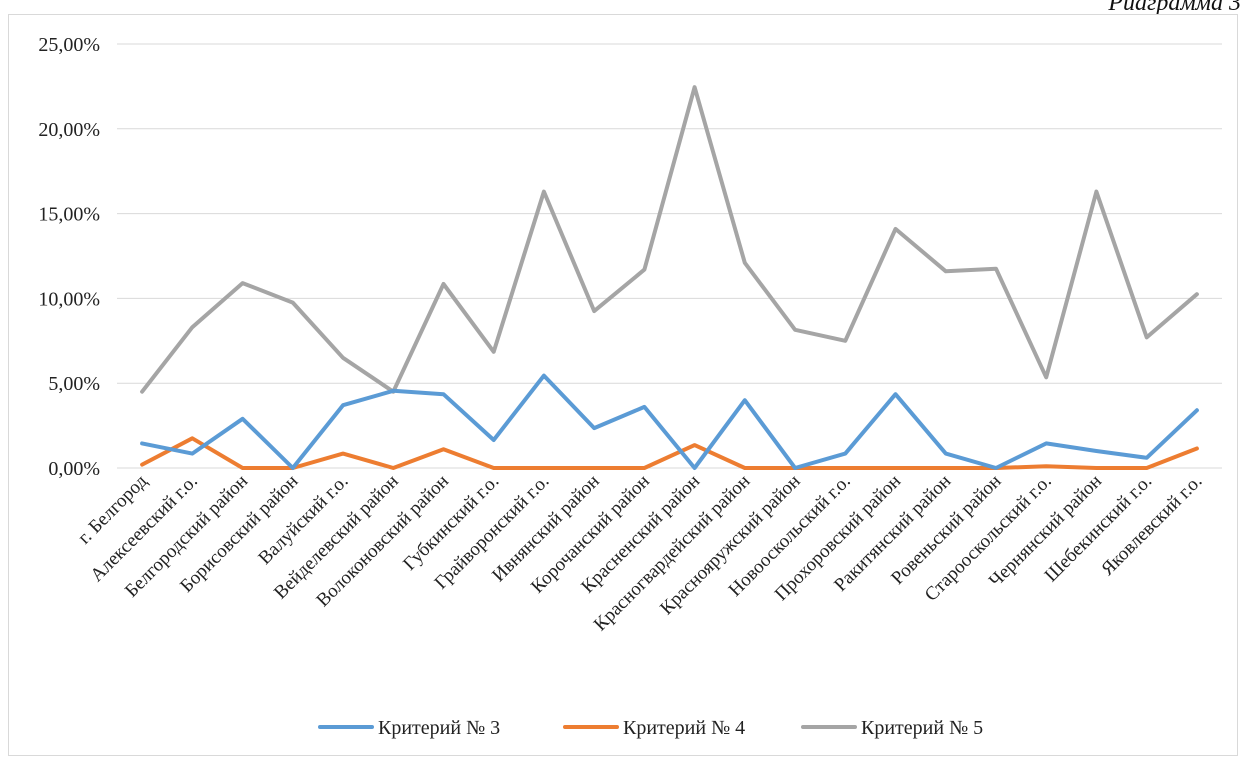 This screenshot has width=1245, height=760. I want to click on legend-entry: Критерий № 5, so click(922, 728).